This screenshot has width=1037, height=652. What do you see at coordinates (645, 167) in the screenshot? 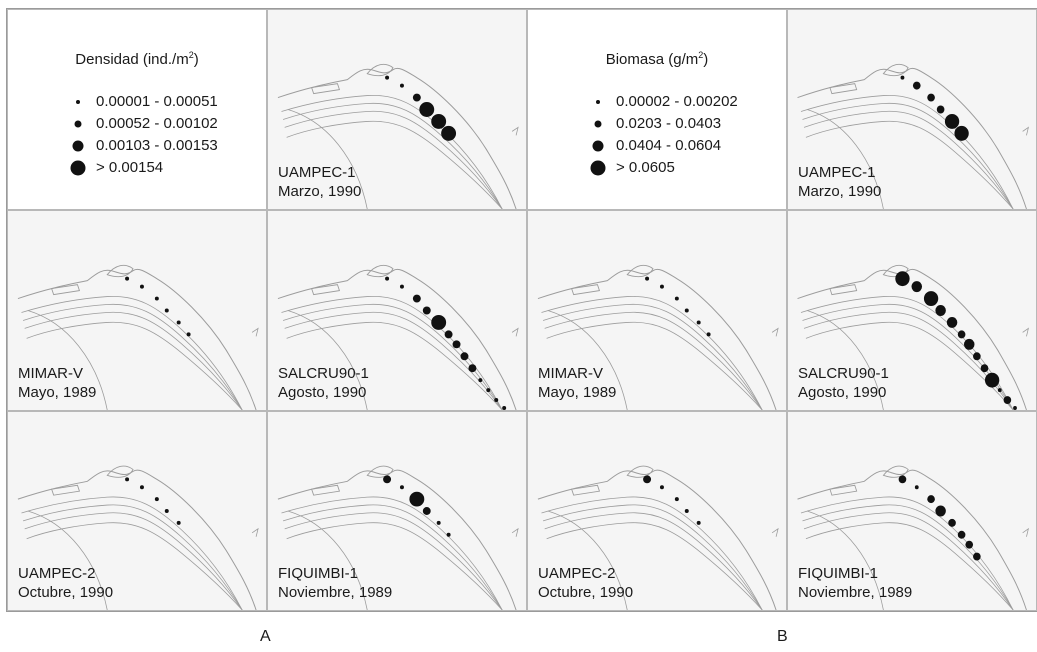
I see `legend-b-item-label: > 0.0605` at bounding box center [645, 167].